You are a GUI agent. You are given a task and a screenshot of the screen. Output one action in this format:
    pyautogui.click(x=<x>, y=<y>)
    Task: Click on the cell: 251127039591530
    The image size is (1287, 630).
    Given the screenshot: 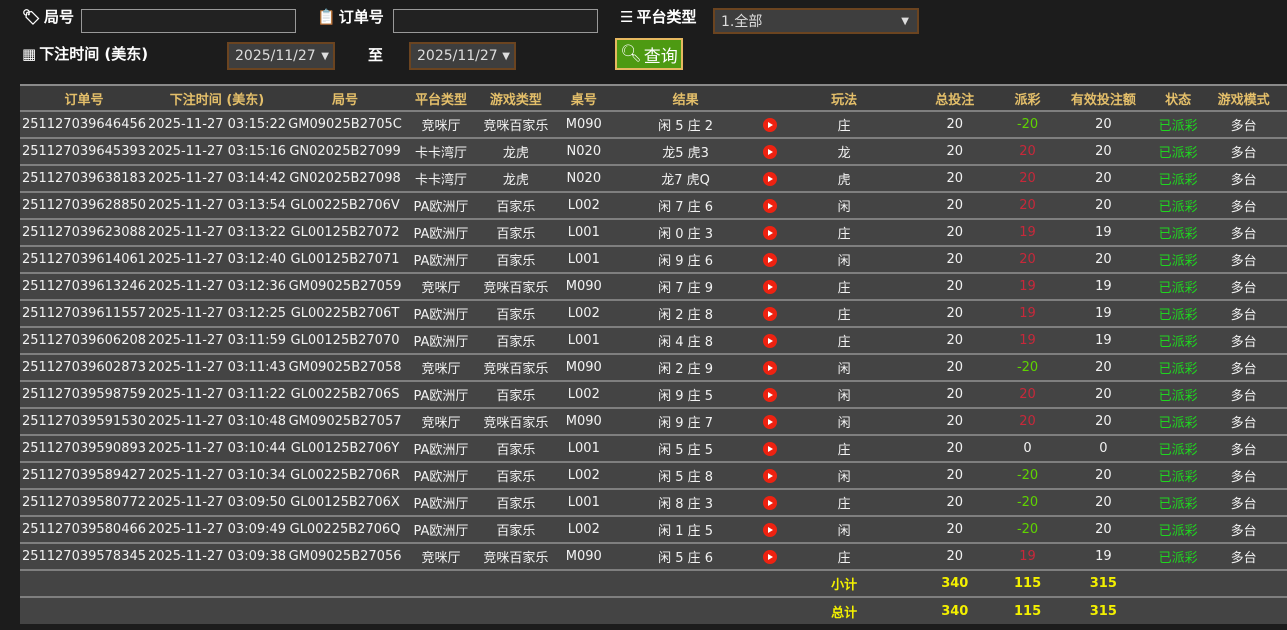 What is the action you would take?
    pyautogui.click(x=84, y=421)
    